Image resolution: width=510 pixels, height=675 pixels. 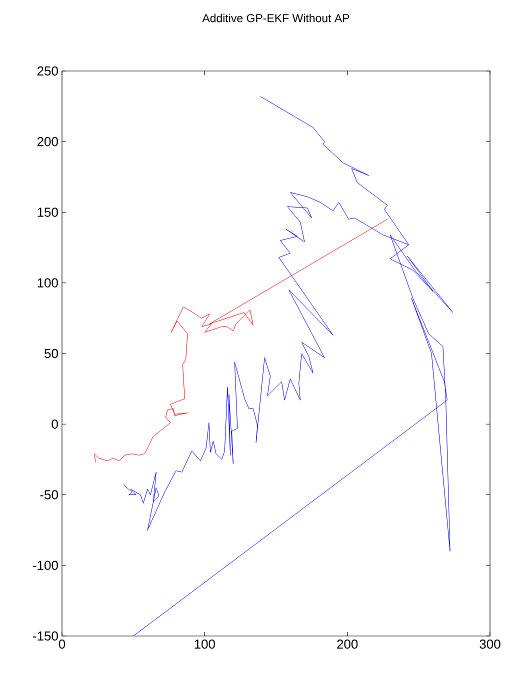 I want to click on y-tick-label: 250, so click(x=47, y=71).